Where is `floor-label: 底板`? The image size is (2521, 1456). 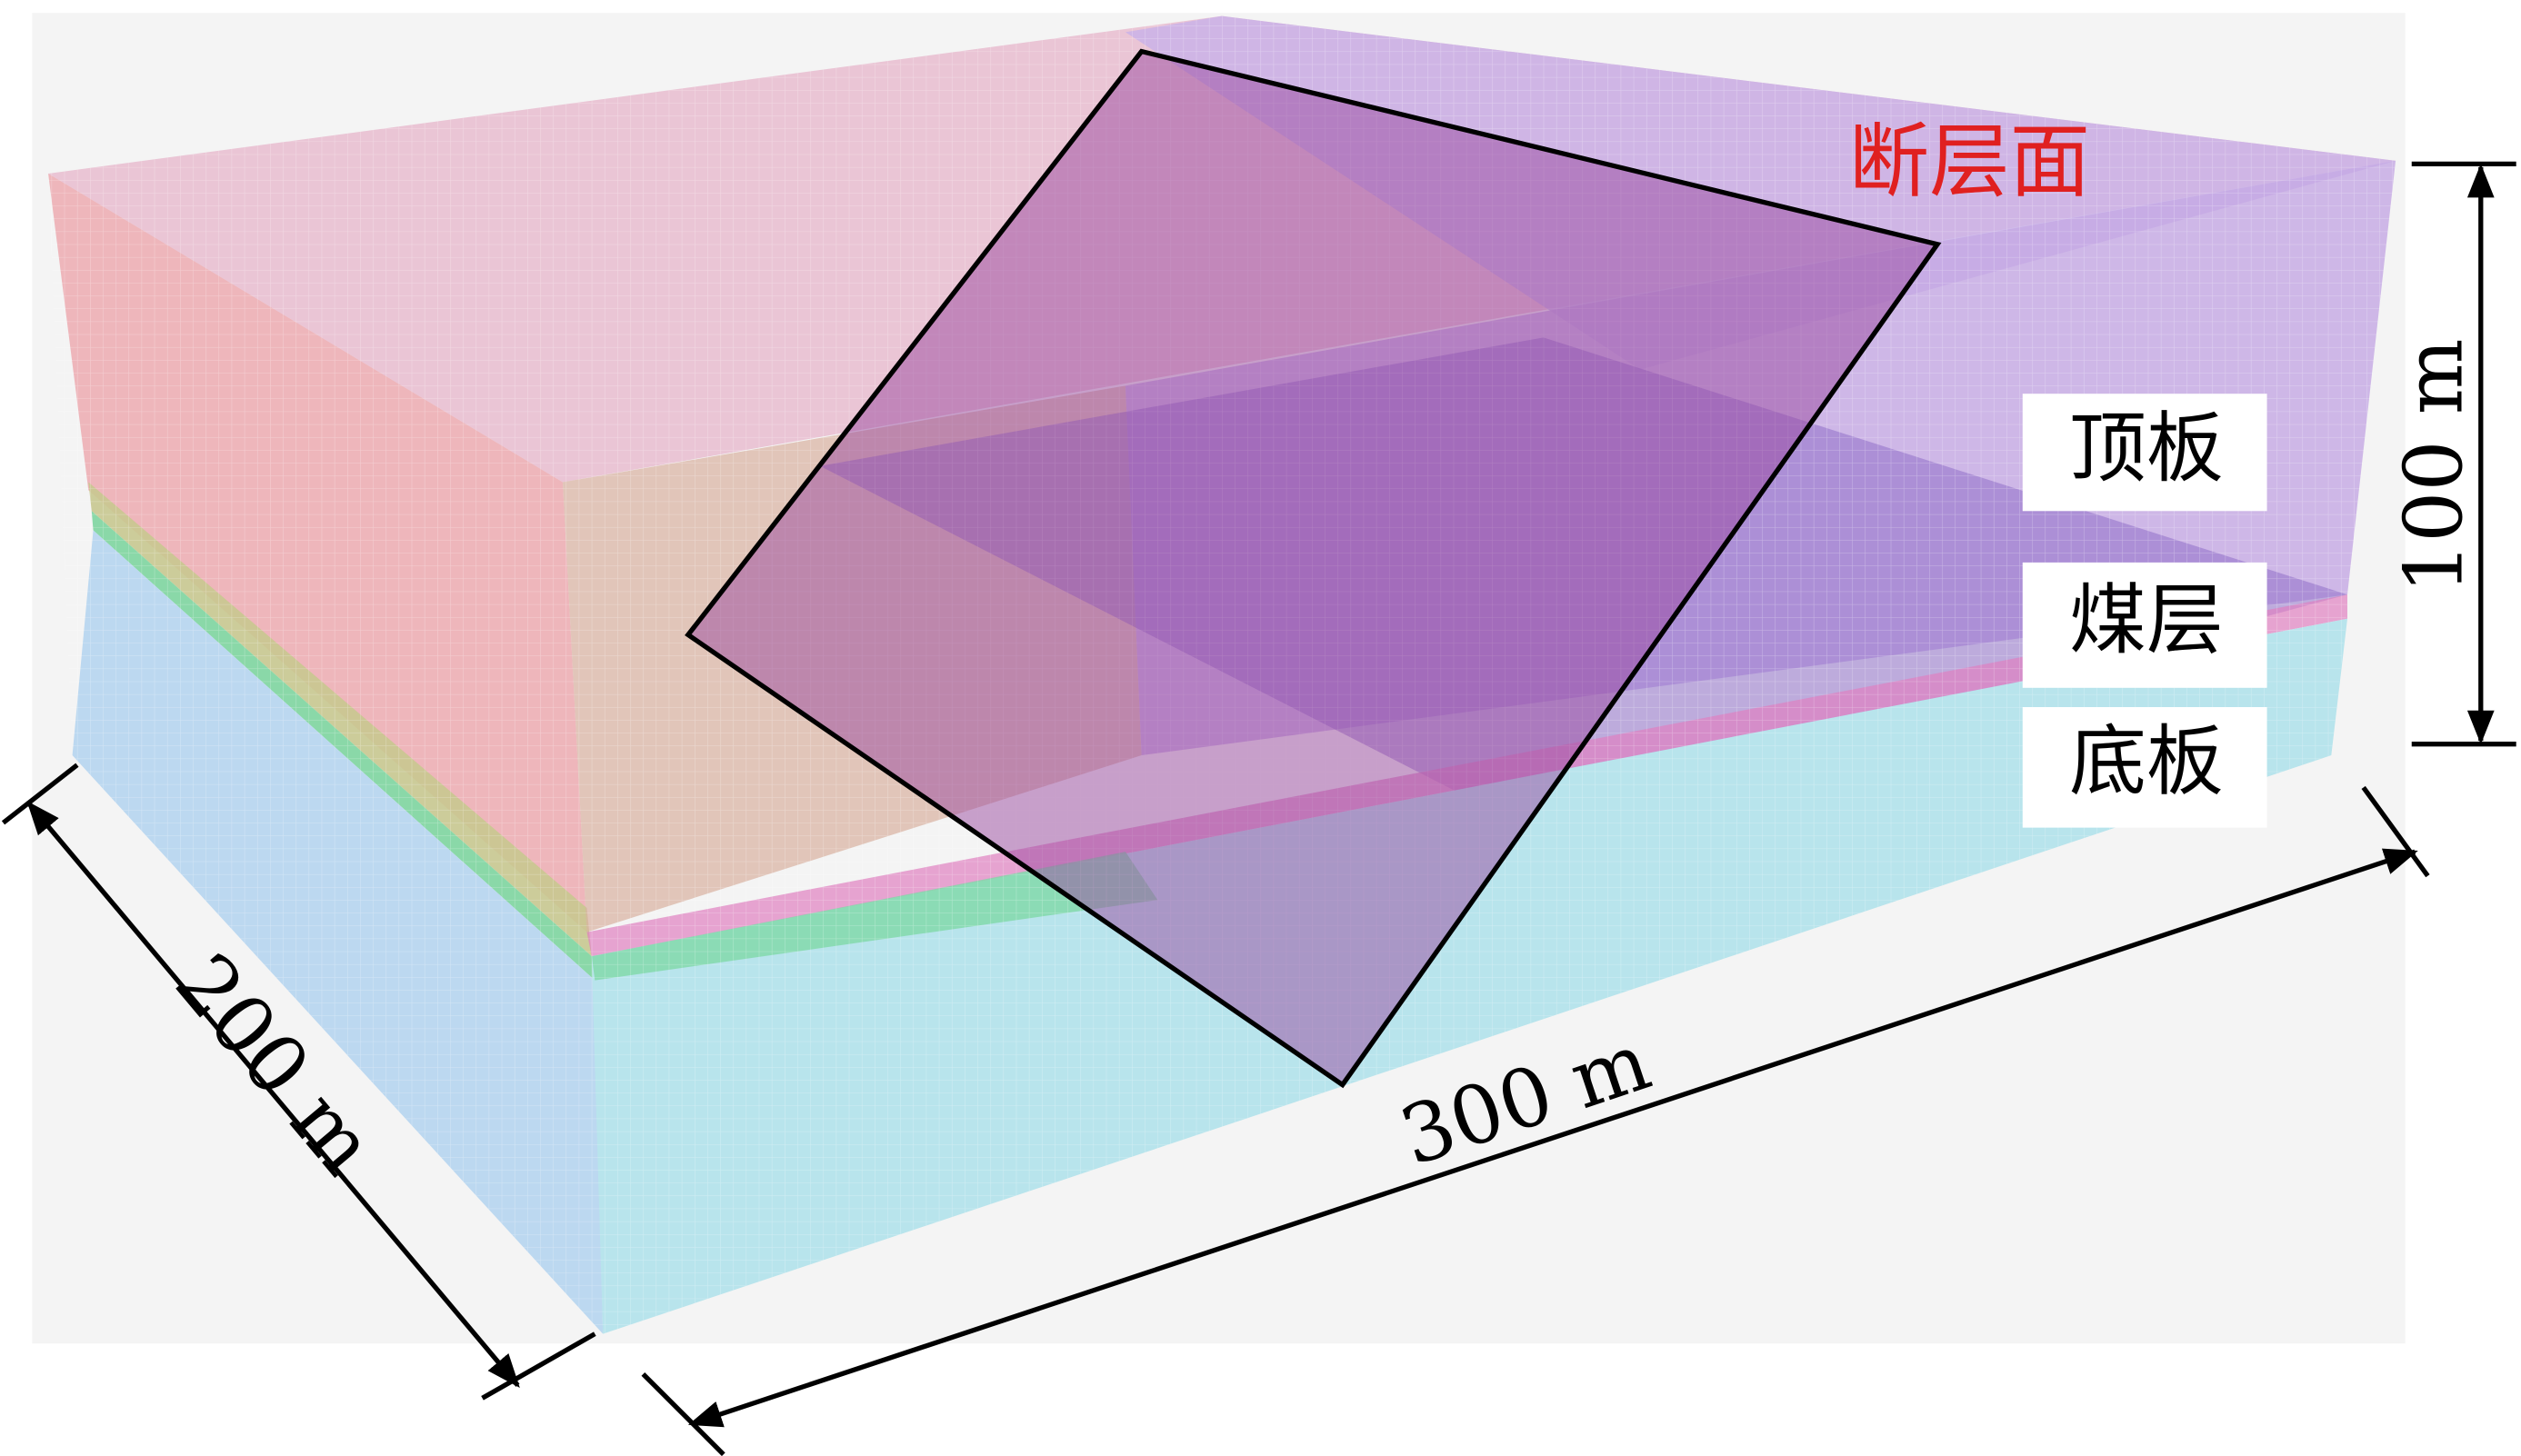 floor-label: 底板 is located at coordinates (2146, 762).